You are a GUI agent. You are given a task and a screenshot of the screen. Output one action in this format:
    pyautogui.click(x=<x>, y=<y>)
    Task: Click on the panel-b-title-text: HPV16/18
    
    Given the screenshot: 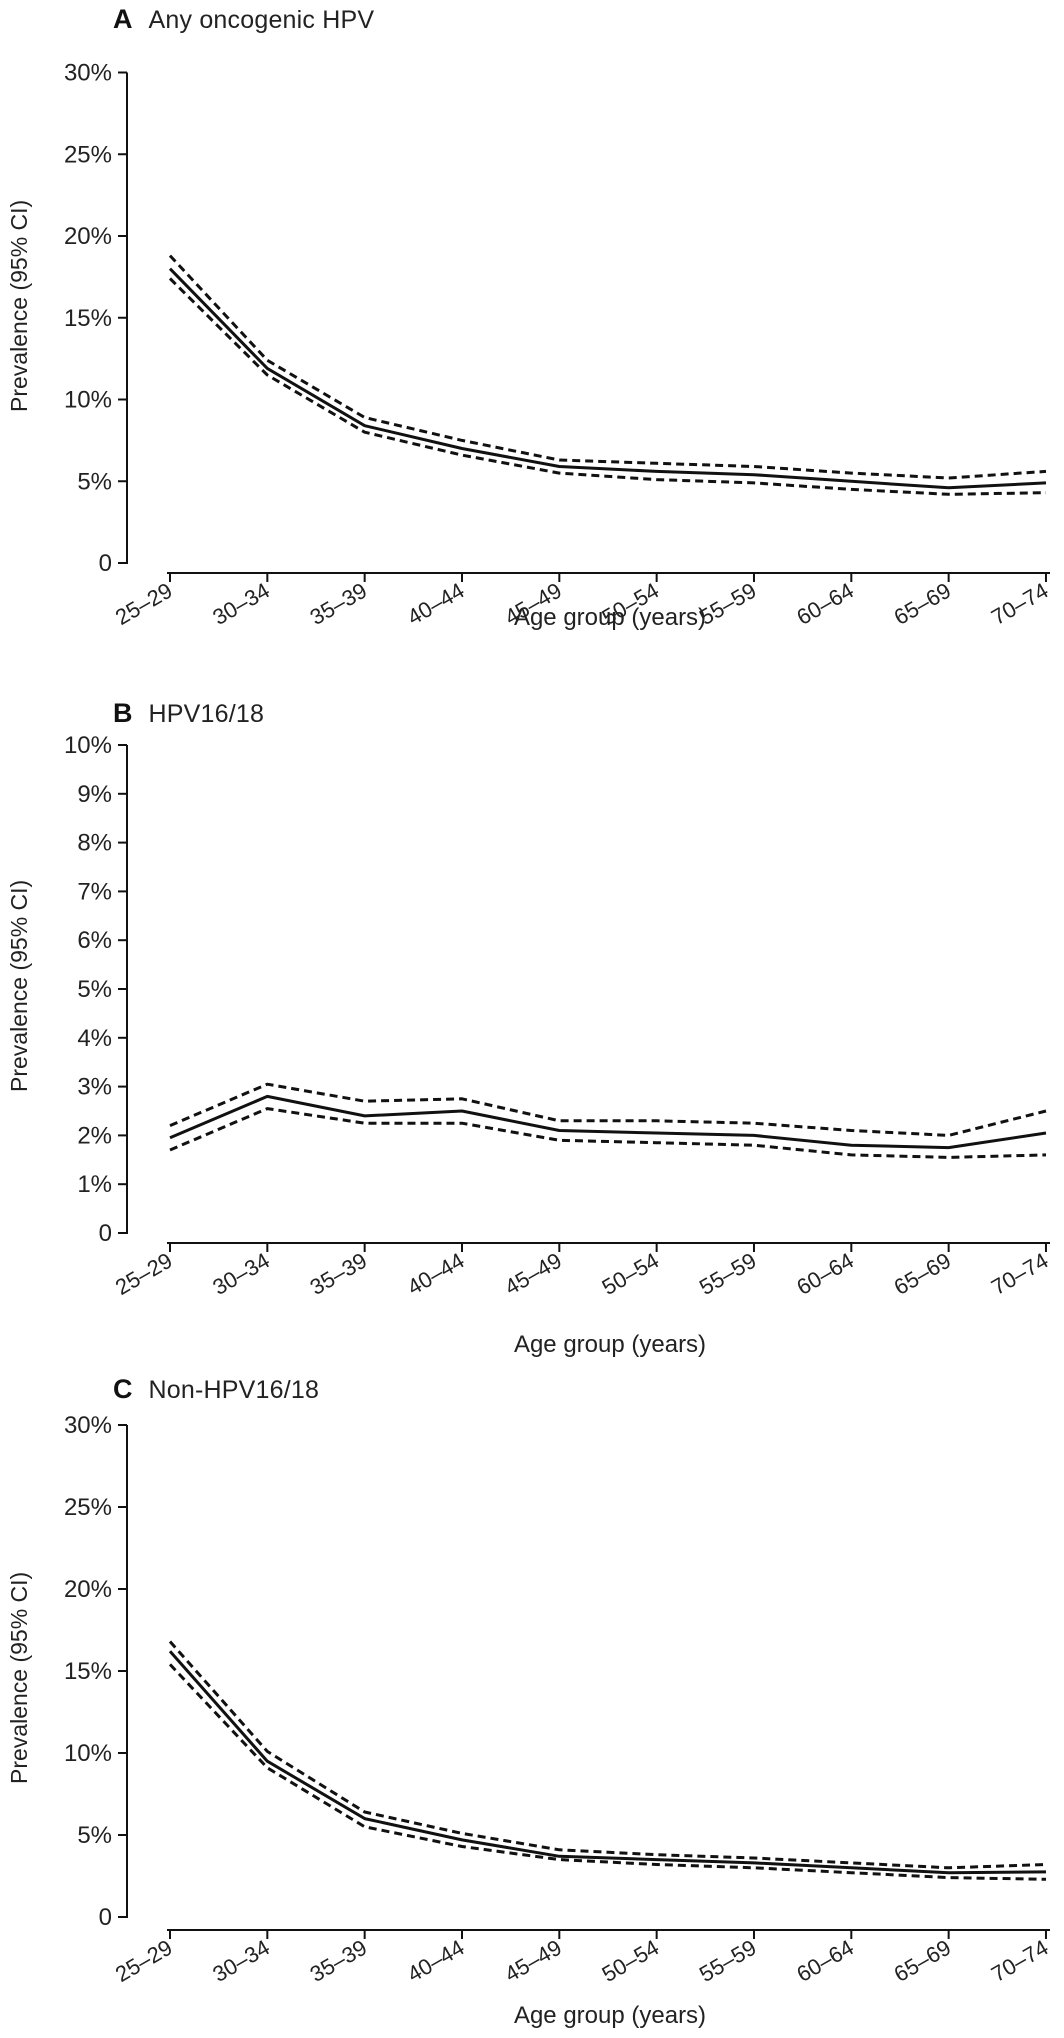 What is the action you would take?
    pyautogui.click(x=206, y=714)
    